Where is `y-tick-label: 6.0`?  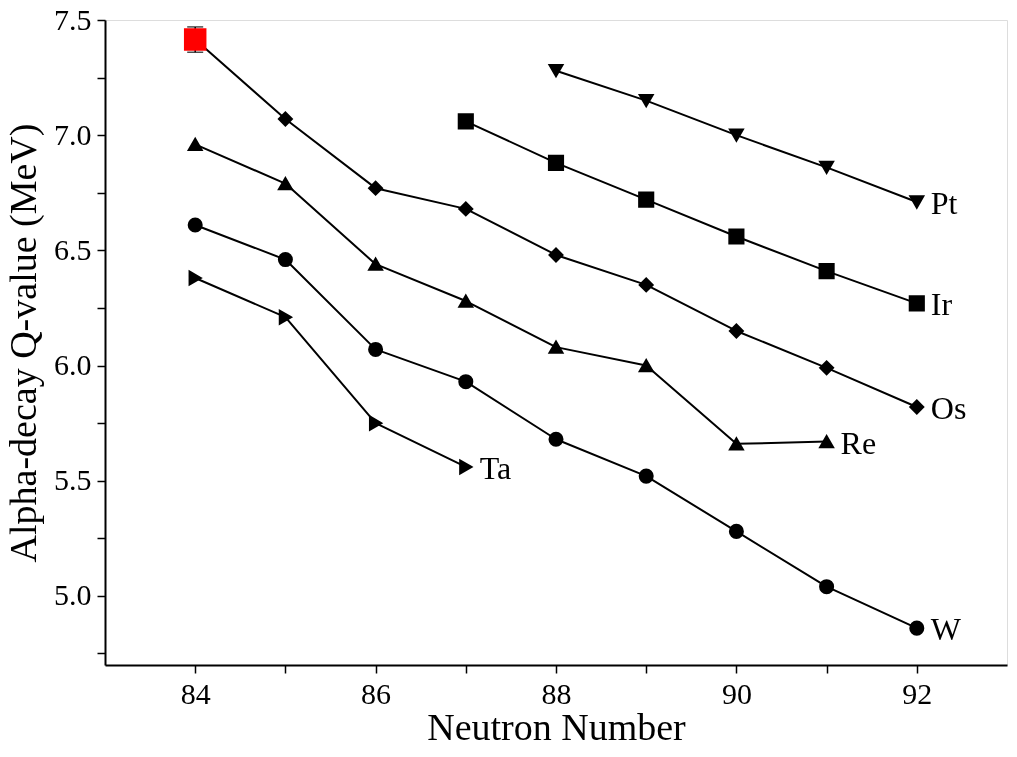 y-tick-label: 6.0 is located at coordinates (73, 365).